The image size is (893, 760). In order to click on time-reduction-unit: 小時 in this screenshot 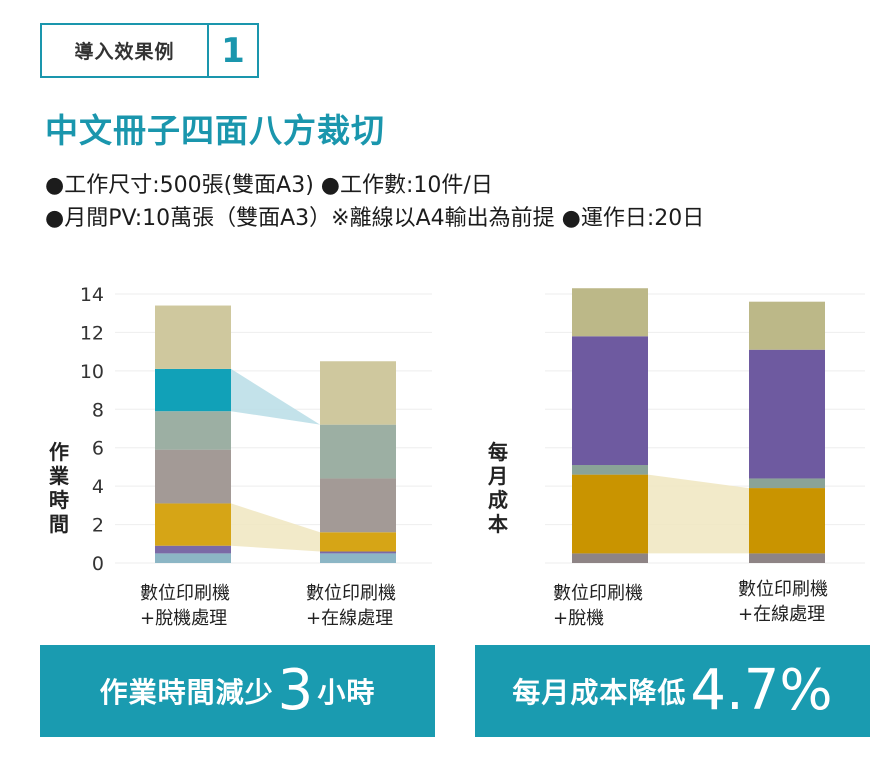, I will do `click(346, 692)`.